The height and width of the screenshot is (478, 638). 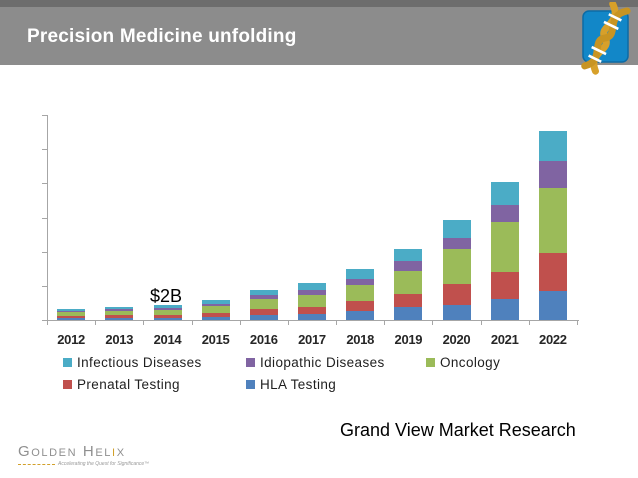 What do you see at coordinates (298, 384) in the screenshot?
I see `legend-label: HLA Testing` at bounding box center [298, 384].